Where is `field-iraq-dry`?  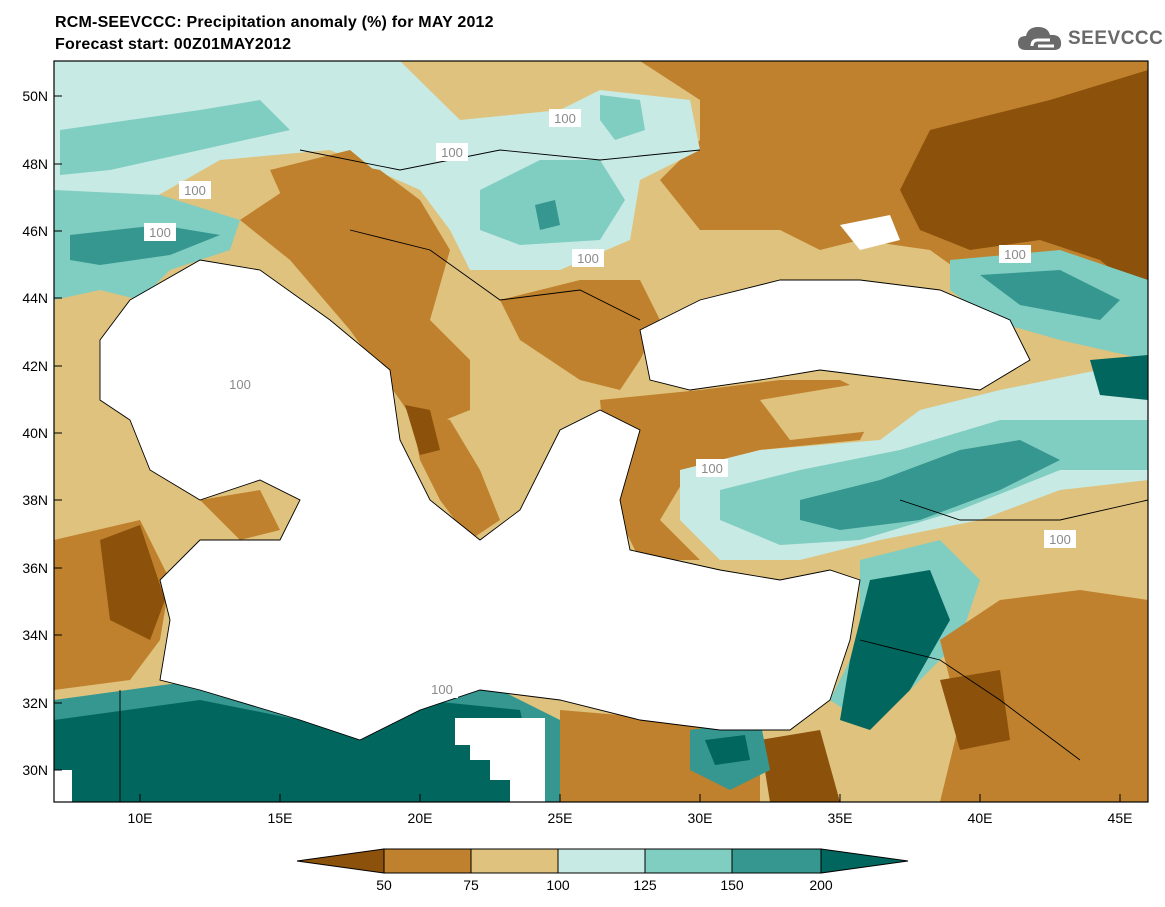 field-iraq-dry is located at coordinates (1044, 696).